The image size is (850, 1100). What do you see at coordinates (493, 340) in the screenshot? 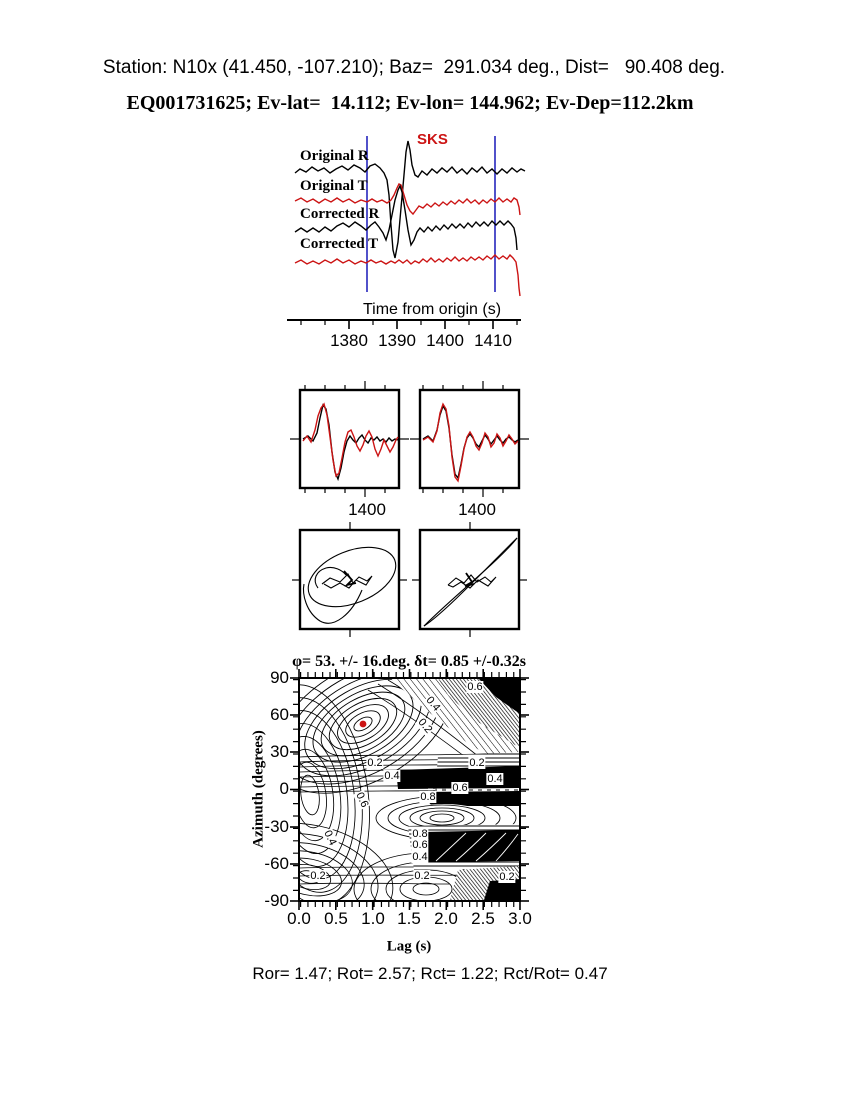
I see `time-tick-1410: 1410` at bounding box center [493, 340].